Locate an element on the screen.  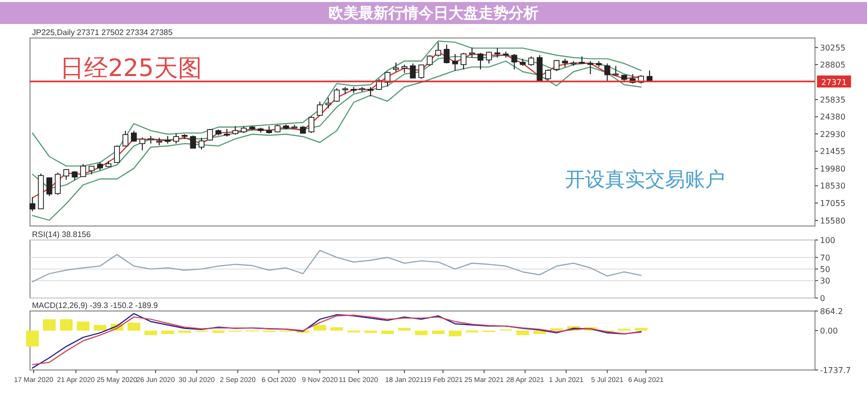
chart-title: 欧美最新行情今日大盘走势分析 is located at coordinates (433, 13).